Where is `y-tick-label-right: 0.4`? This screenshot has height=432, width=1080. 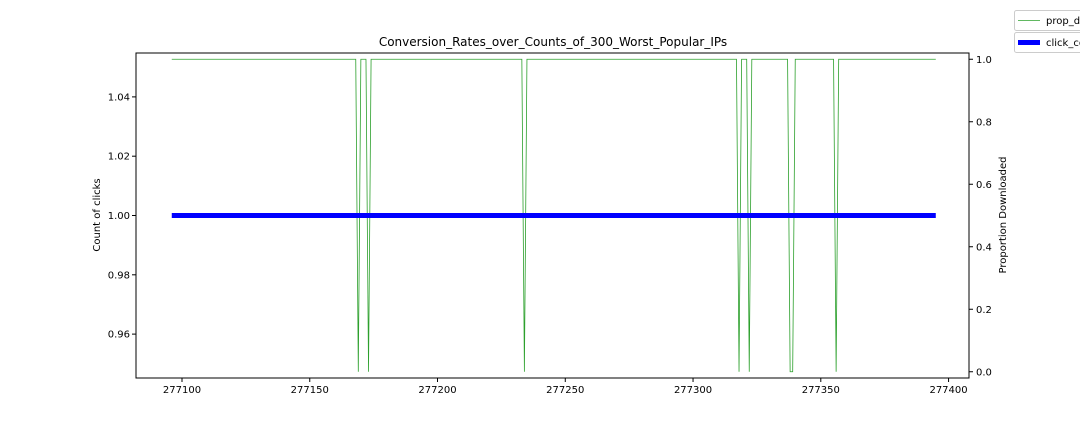 y-tick-label-right: 0.4 is located at coordinates (984, 247).